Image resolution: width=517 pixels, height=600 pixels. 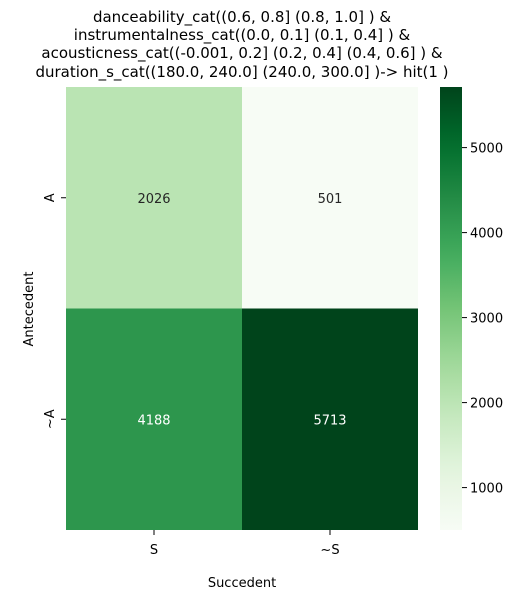 I want to click on x-tick-label: S, so click(x=154, y=550).